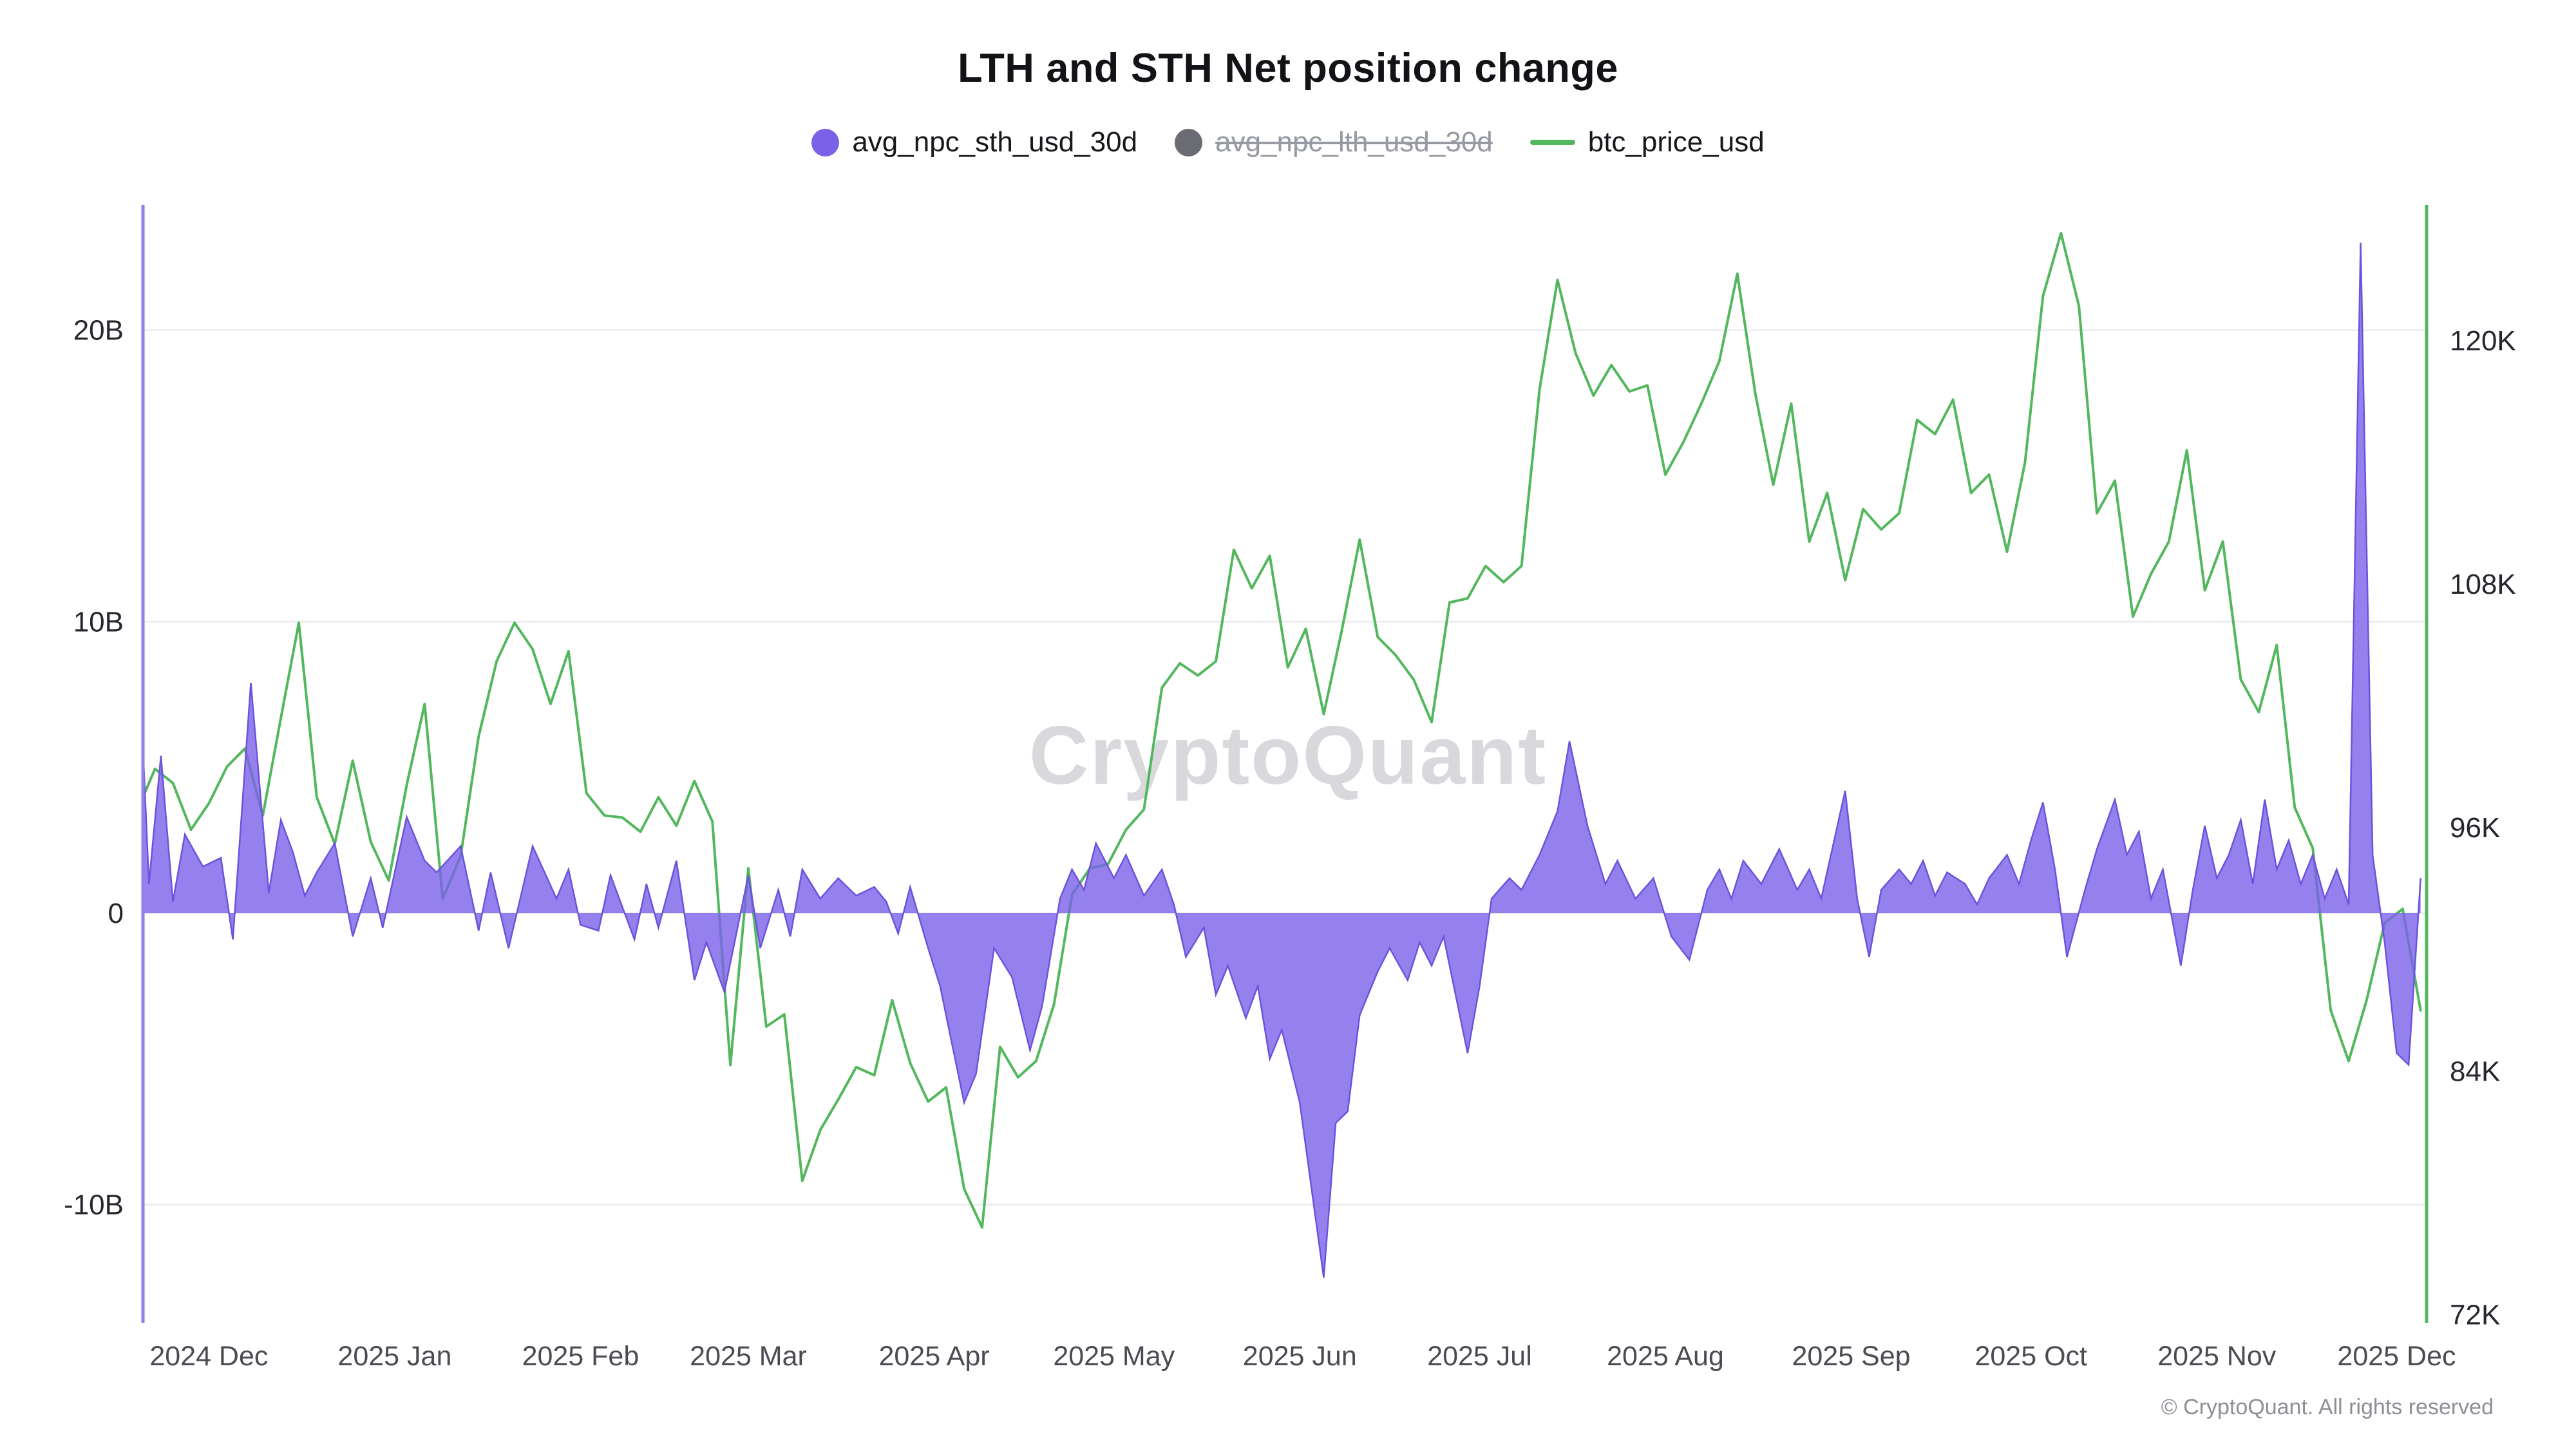 The width and height of the screenshot is (2576, 1449). Describe the element at coordinates (1665, 1356) in the screenshot. I see `x-axis-tick-label: 2025 Aug` at that location.